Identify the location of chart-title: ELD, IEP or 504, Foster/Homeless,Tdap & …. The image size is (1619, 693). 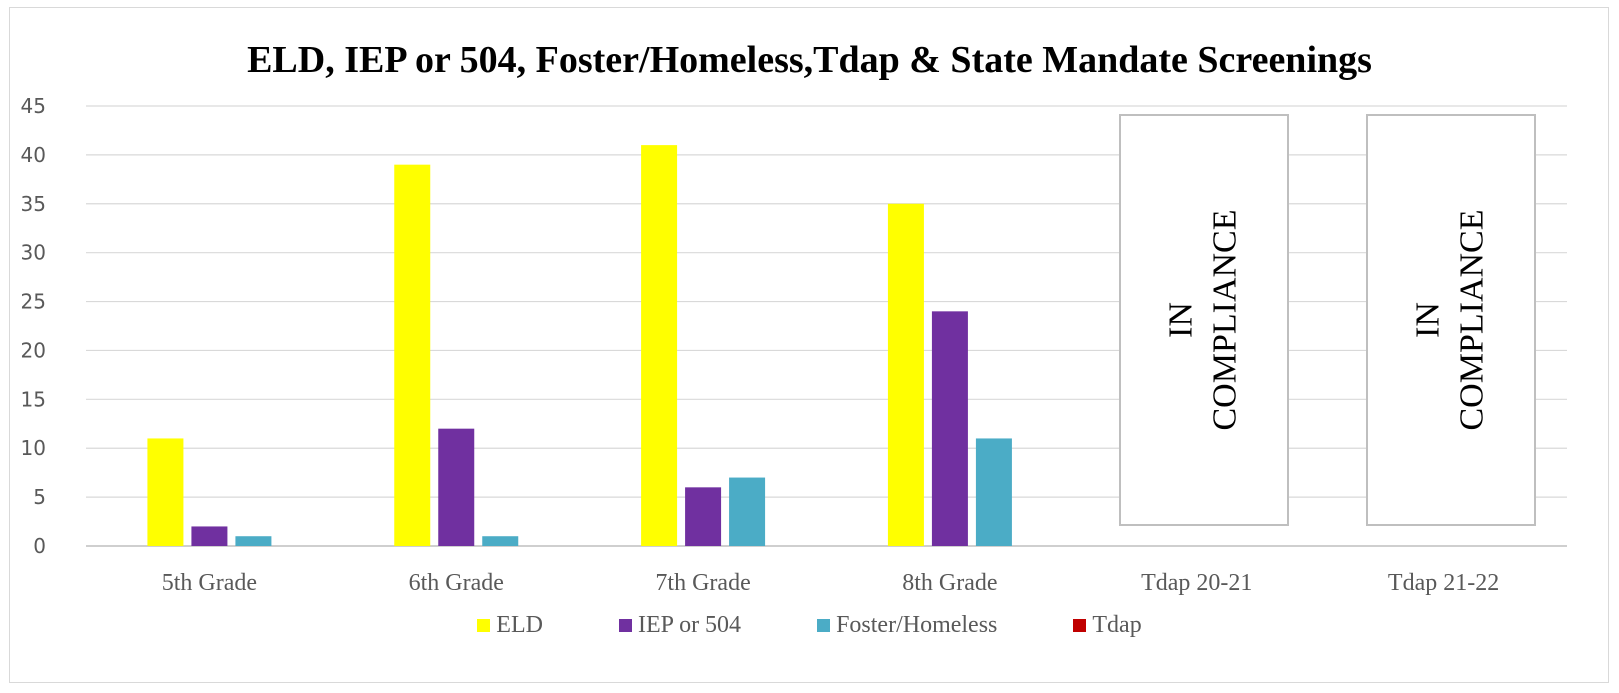
(809, 60).